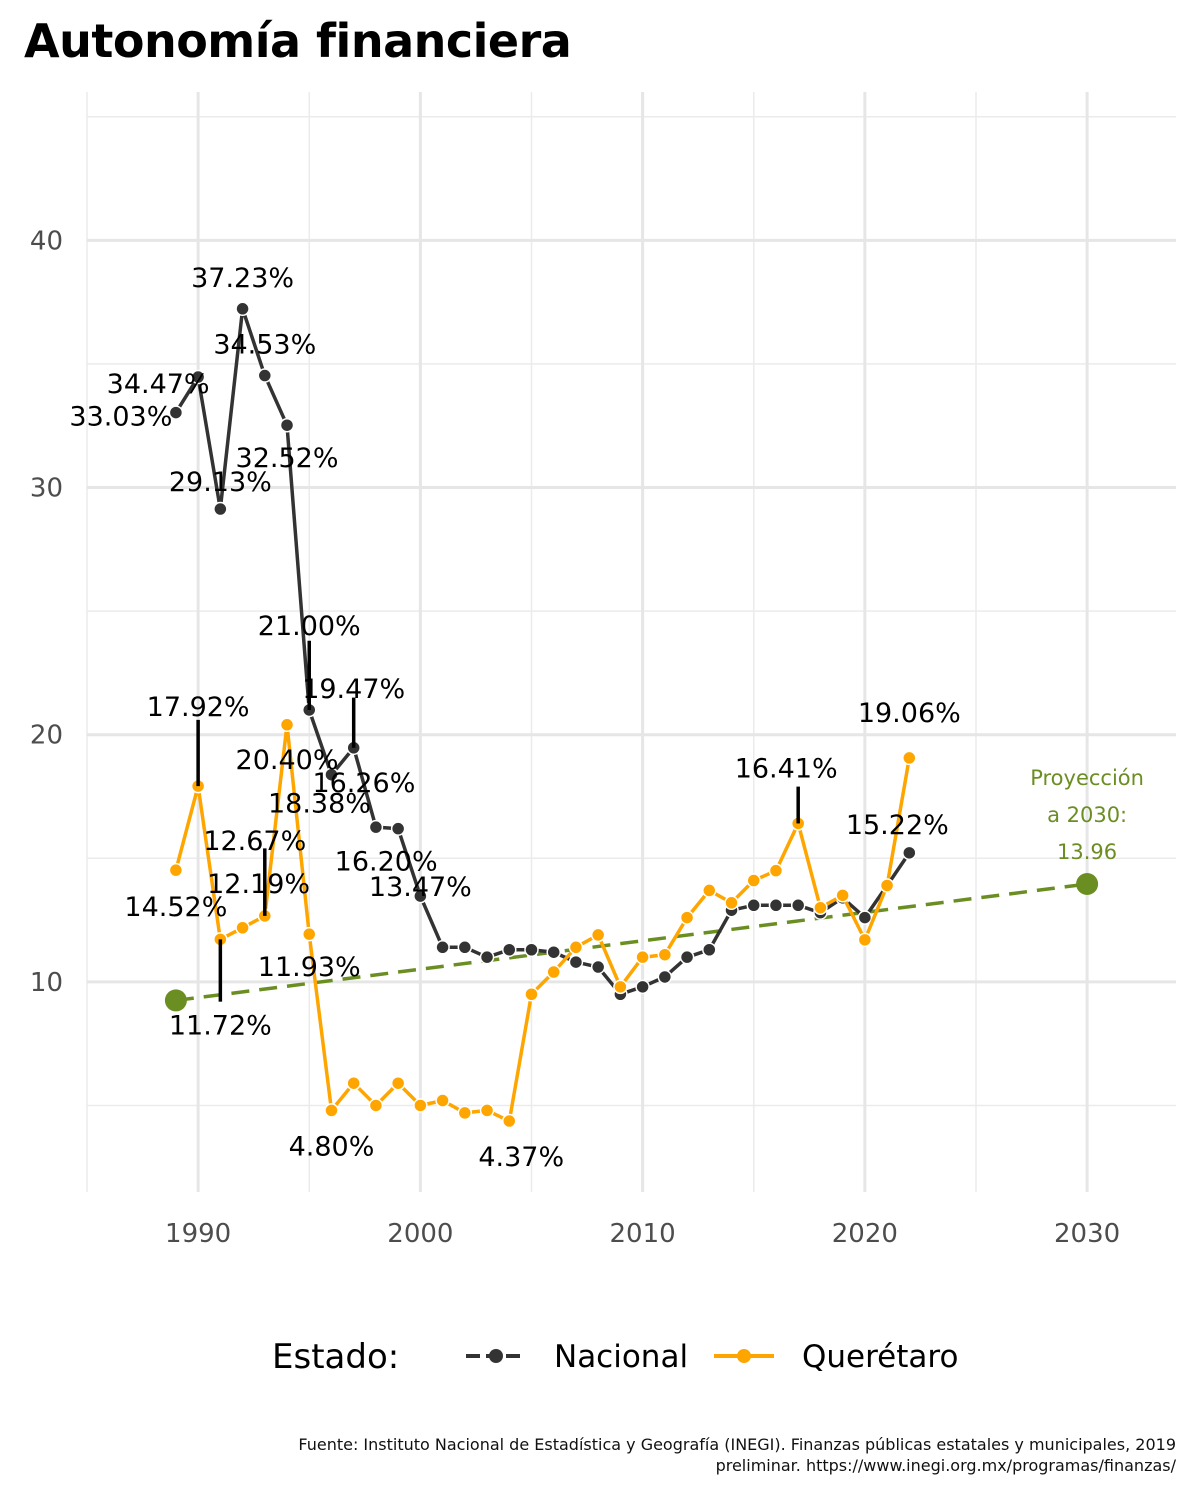 Image resolution: width=1200 pixels, height=1500 pixels. I want to click on x-axis-ticks: 1990 2000 2010 2020 2030, so click(642, 1234).